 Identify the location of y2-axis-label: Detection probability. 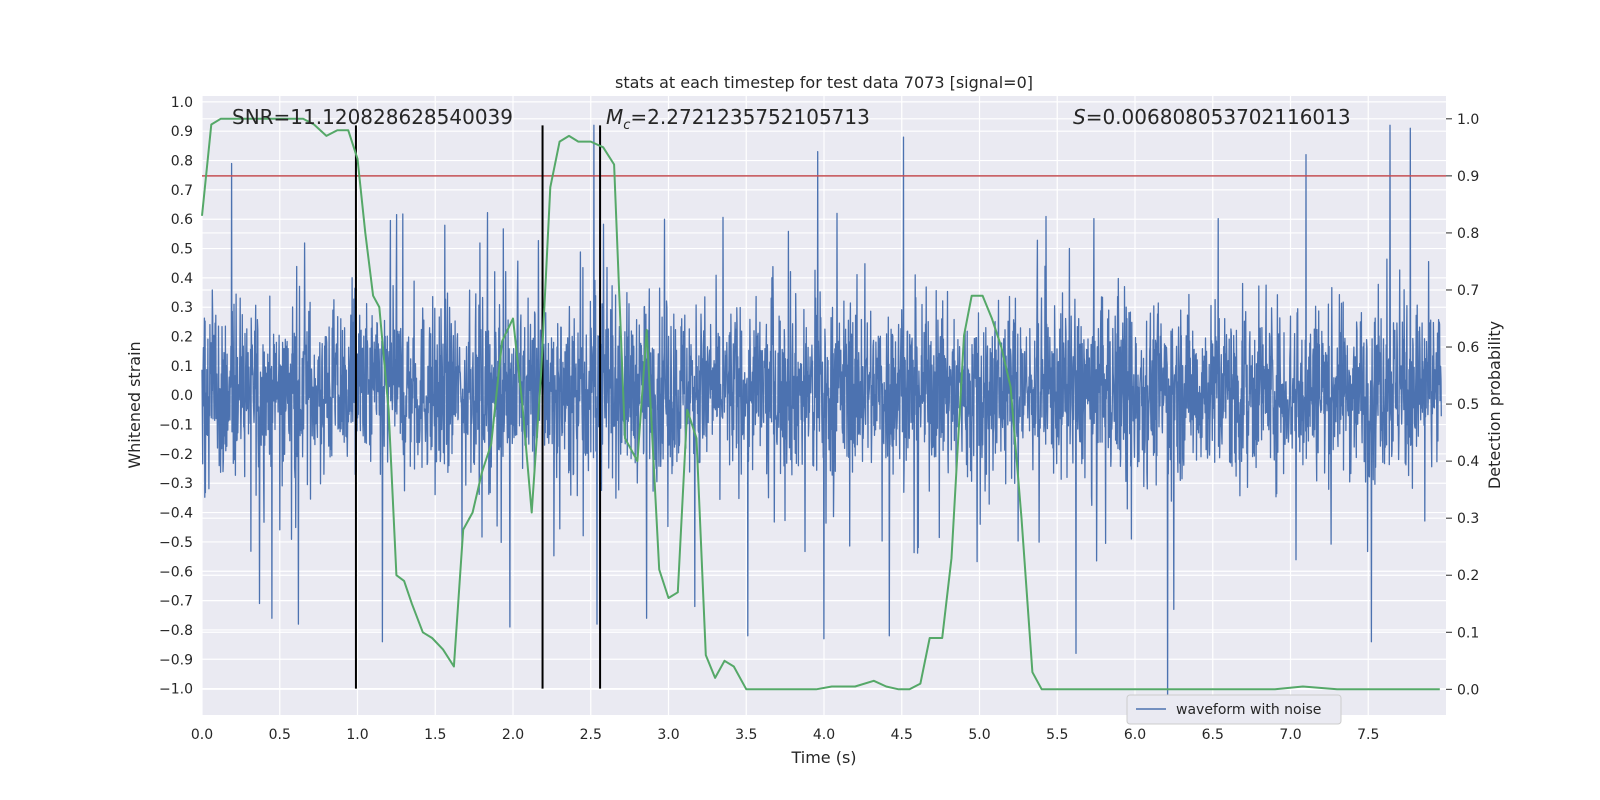
(1494, 405).